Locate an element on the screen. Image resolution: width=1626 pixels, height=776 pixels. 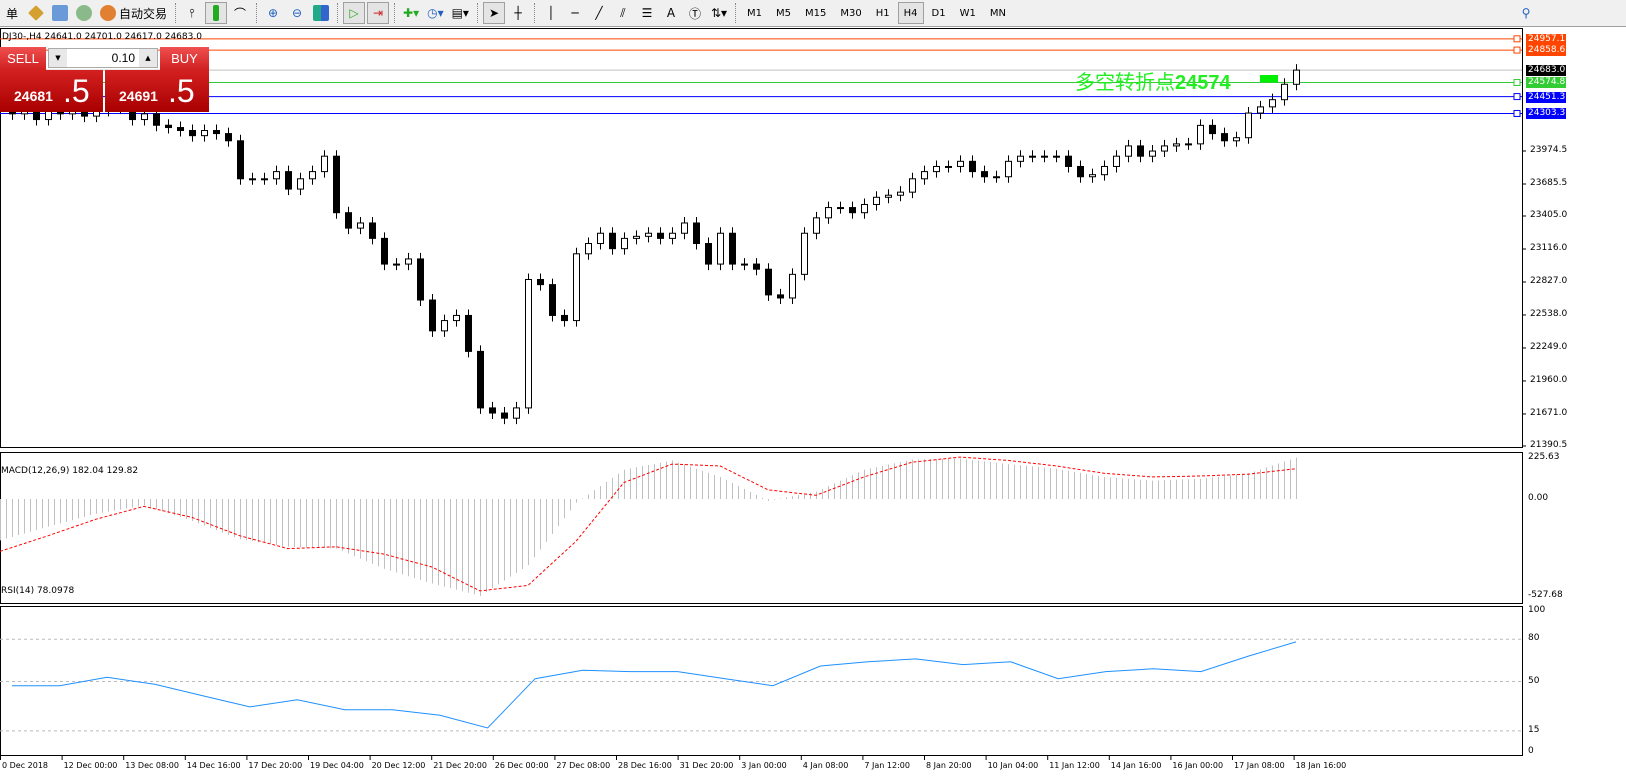
price-axis-label: 23685.5 is located at coordinates (1549, 182).